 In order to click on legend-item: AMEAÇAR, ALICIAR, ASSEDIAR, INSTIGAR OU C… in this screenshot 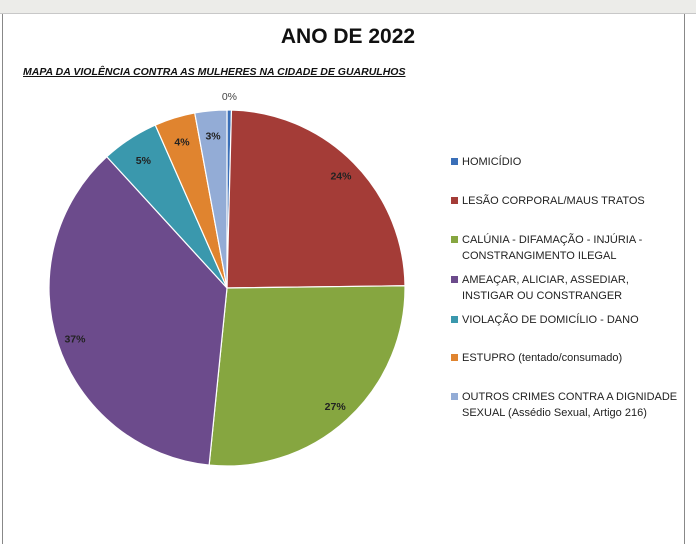, I will do `click(571, 288)`.